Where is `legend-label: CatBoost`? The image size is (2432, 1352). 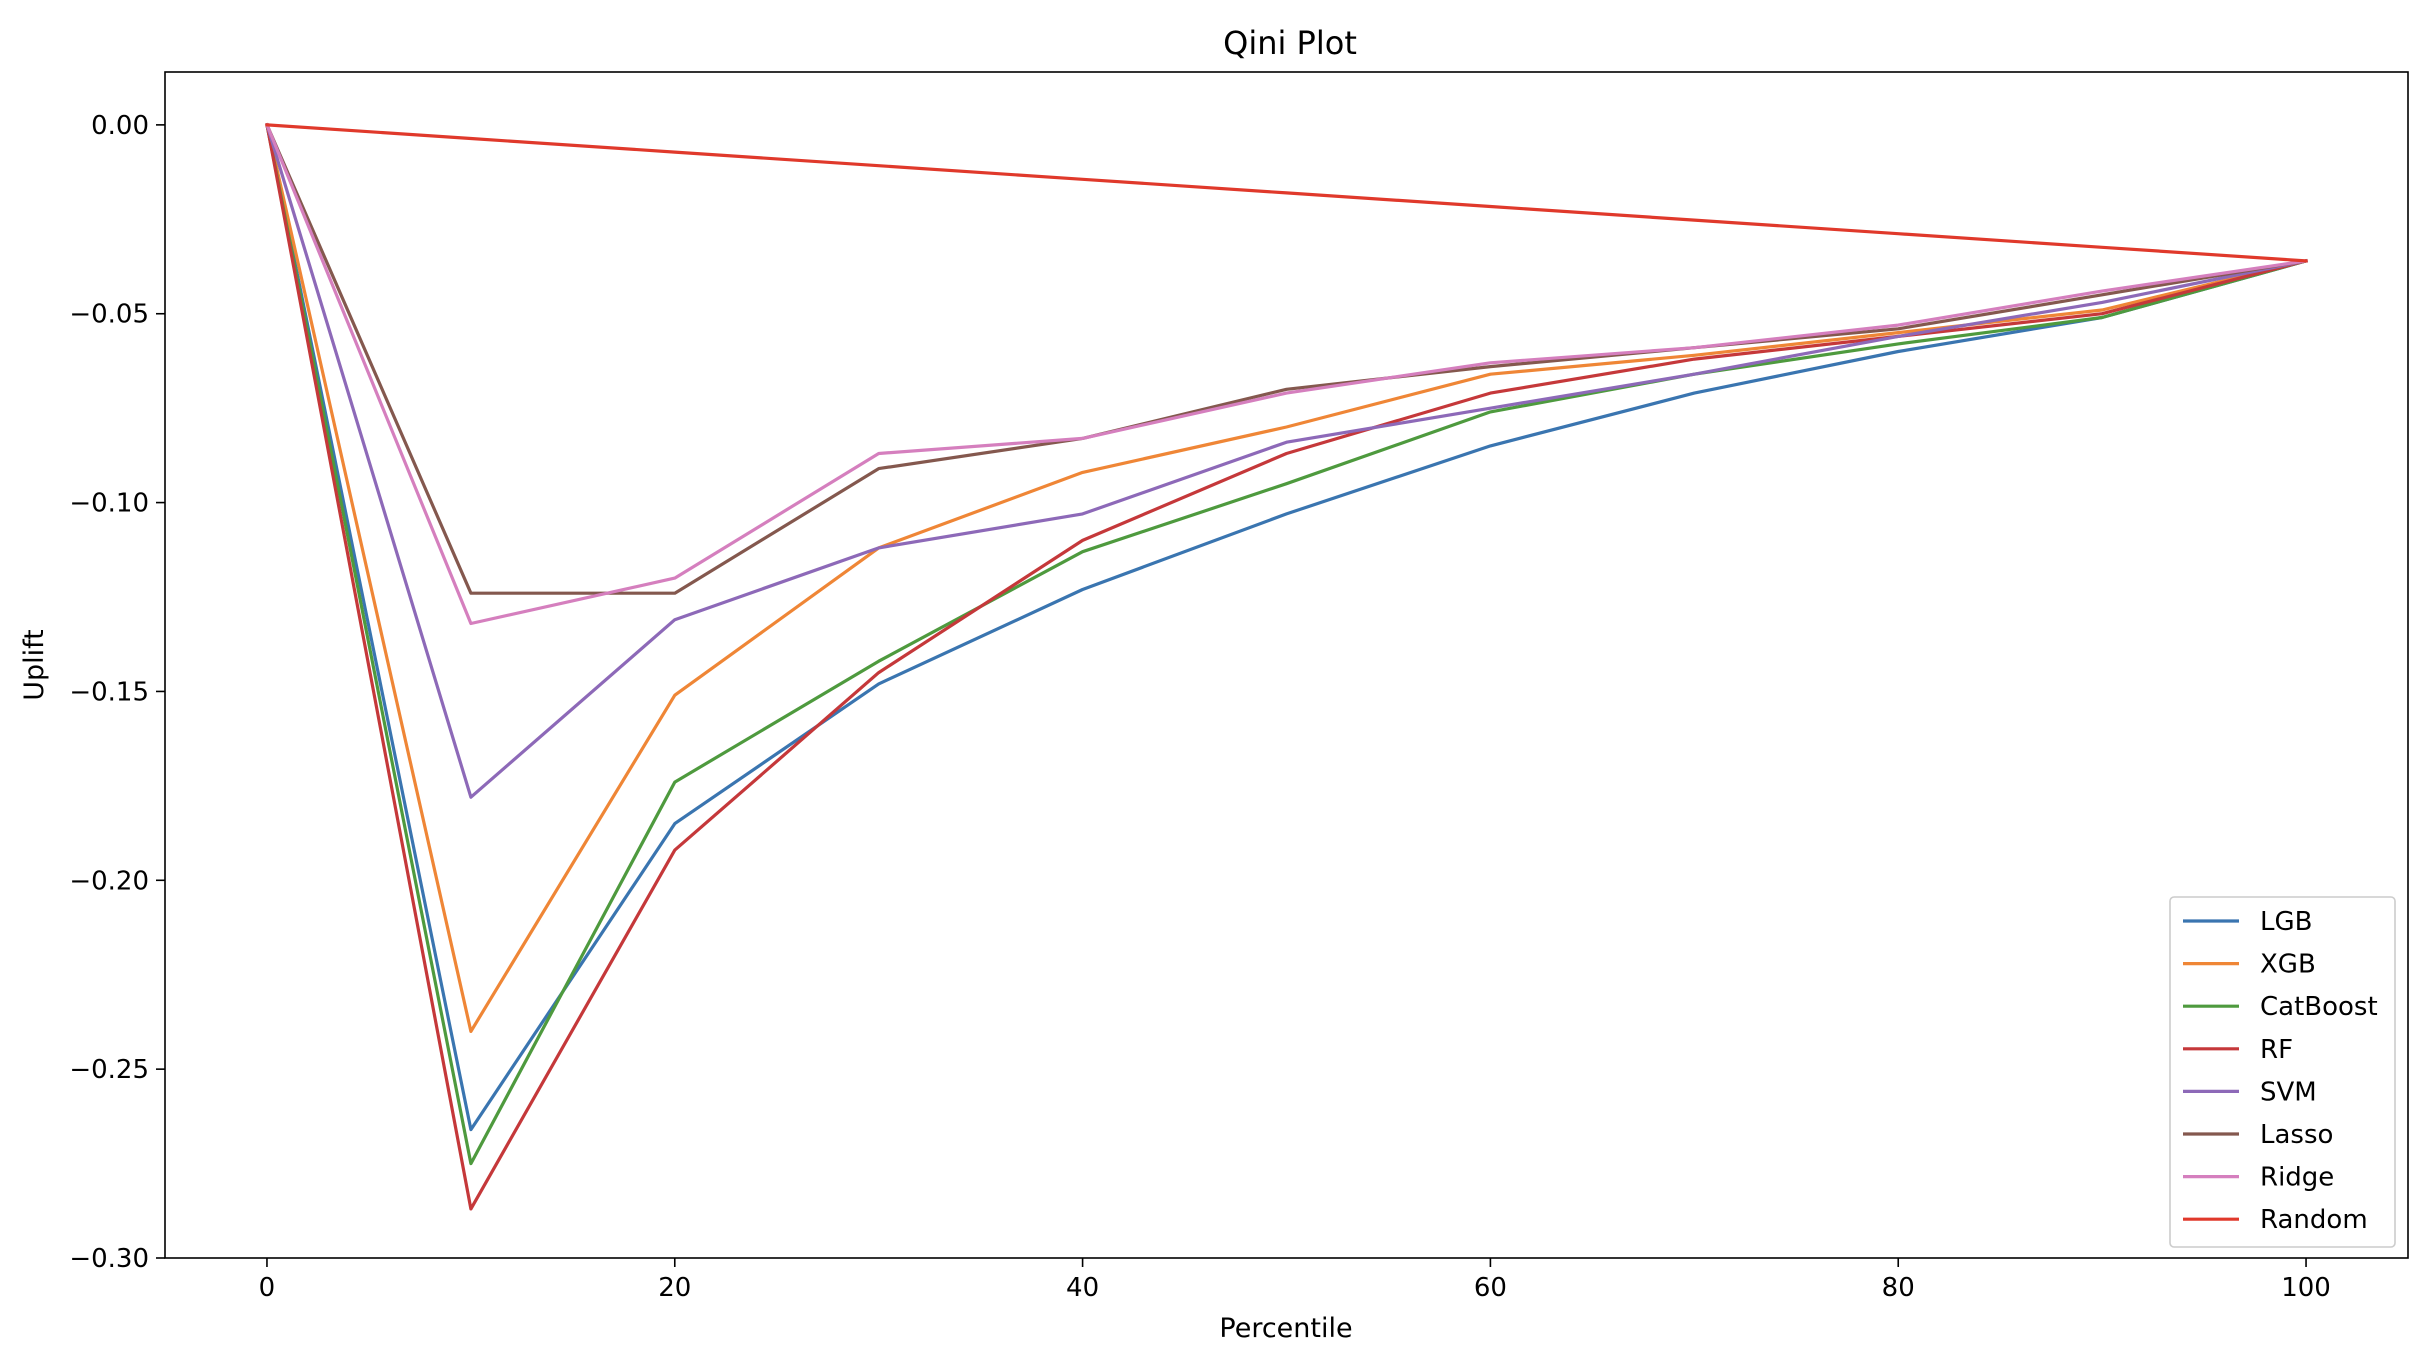
legend-label: CatBoost is located at coordinates (2319, 1007).